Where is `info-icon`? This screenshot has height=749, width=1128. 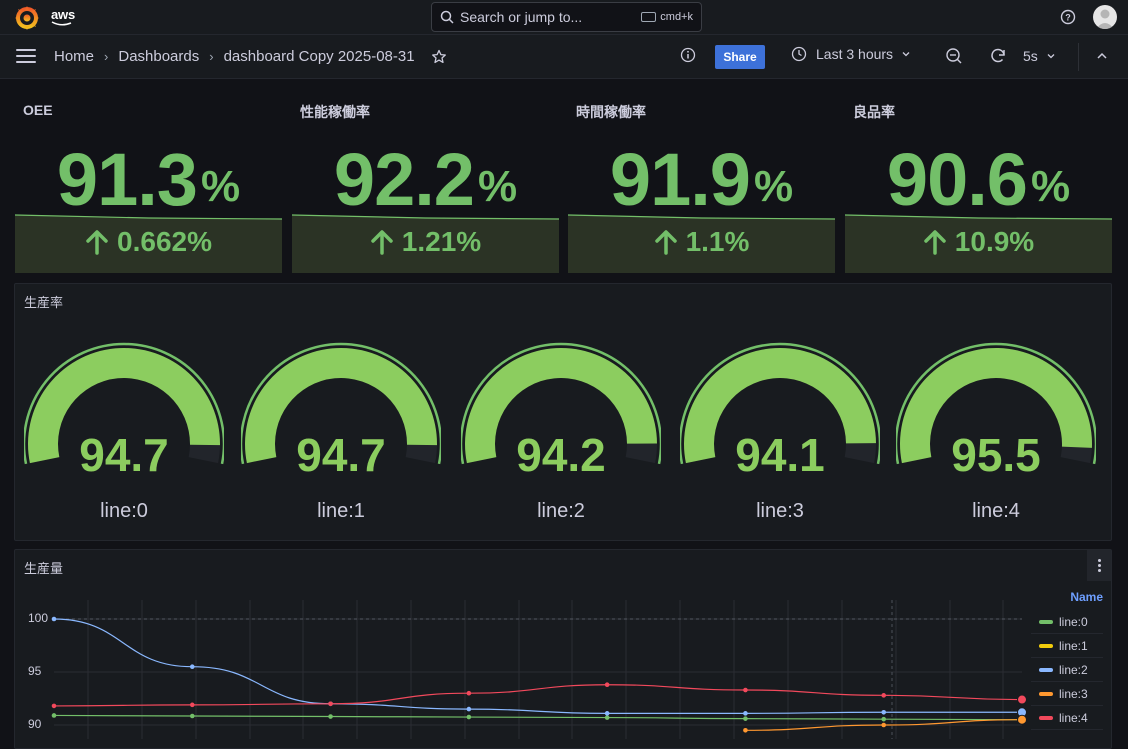
info-icon is located at coordinates (688, 55).